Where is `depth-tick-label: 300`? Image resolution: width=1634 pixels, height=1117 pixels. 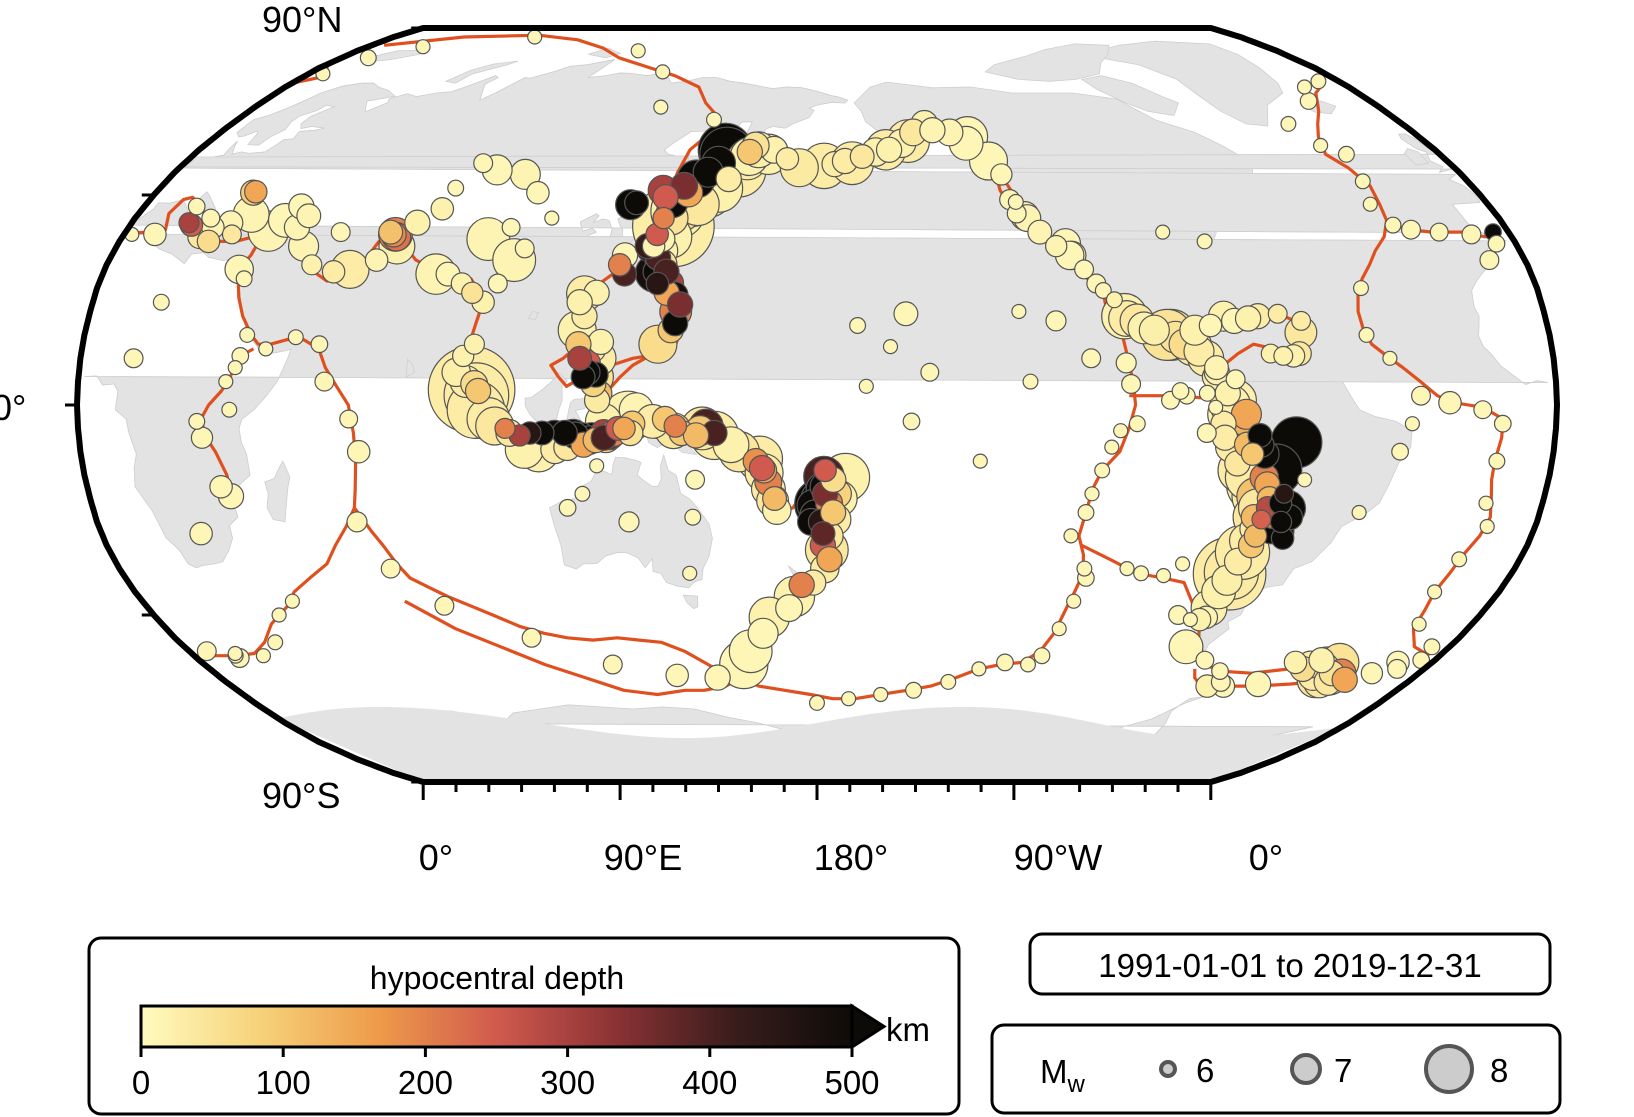 depth-tick-label: 300 is located at coordinates (567, 1082).